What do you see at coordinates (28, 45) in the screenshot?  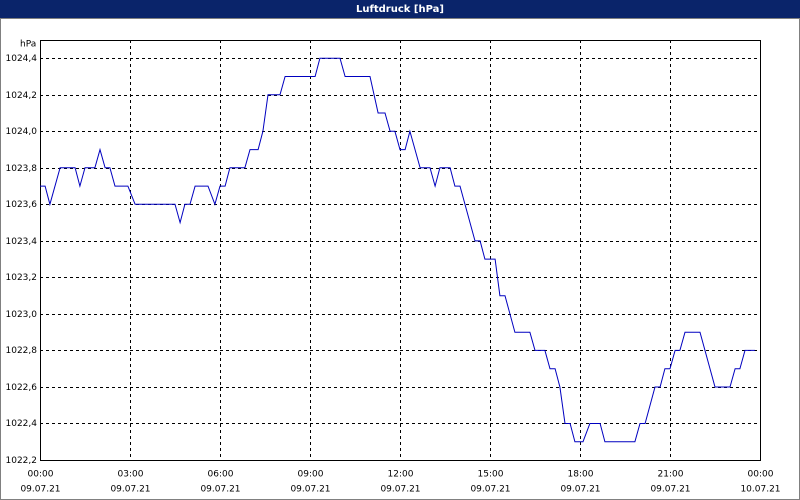 I see `y-unit: hPa` at bounding box center [28, 45].